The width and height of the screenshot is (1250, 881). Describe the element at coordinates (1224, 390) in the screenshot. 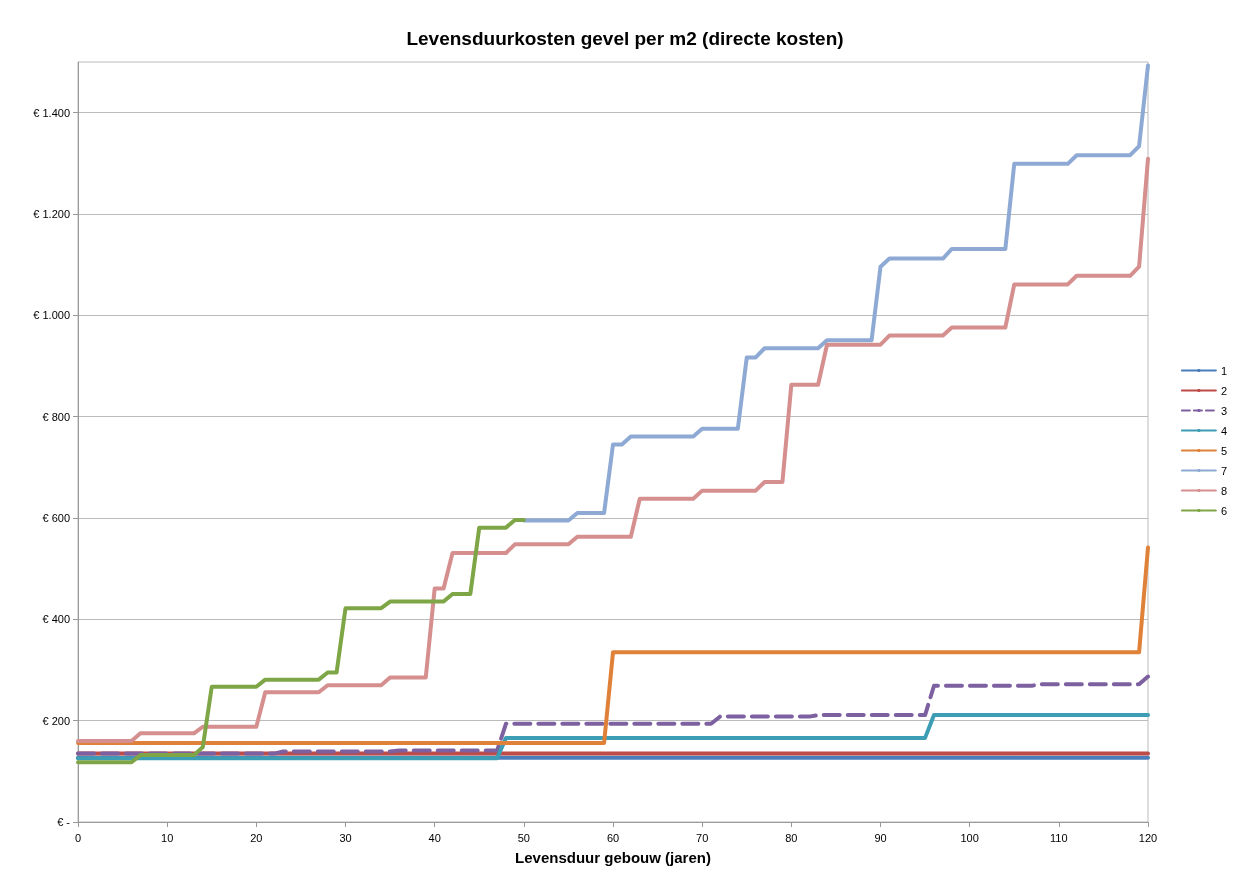

I see `legend-label: 2` at that location.